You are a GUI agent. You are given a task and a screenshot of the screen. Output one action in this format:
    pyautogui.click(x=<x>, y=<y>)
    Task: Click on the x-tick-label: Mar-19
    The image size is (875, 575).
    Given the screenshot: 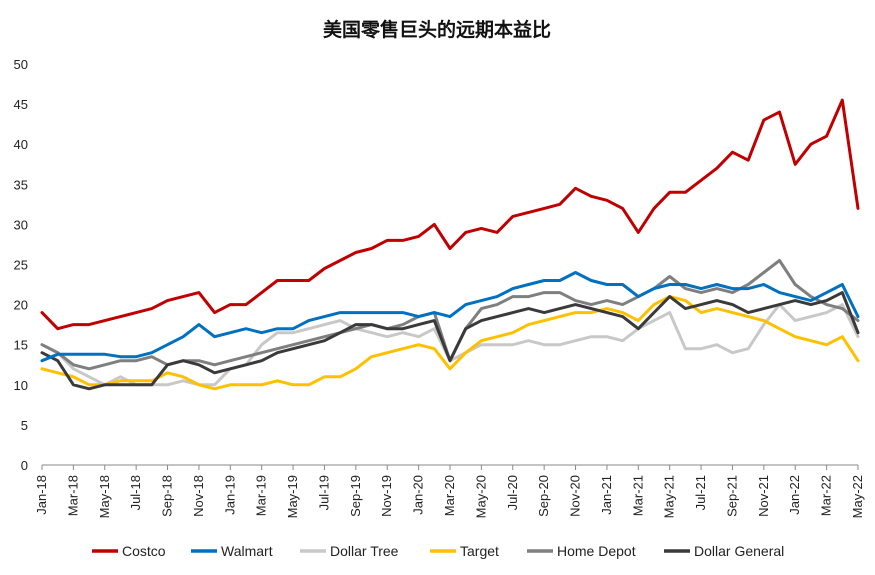 What is the action you would take?
    pyautogui.click(x=261, y=495)
    